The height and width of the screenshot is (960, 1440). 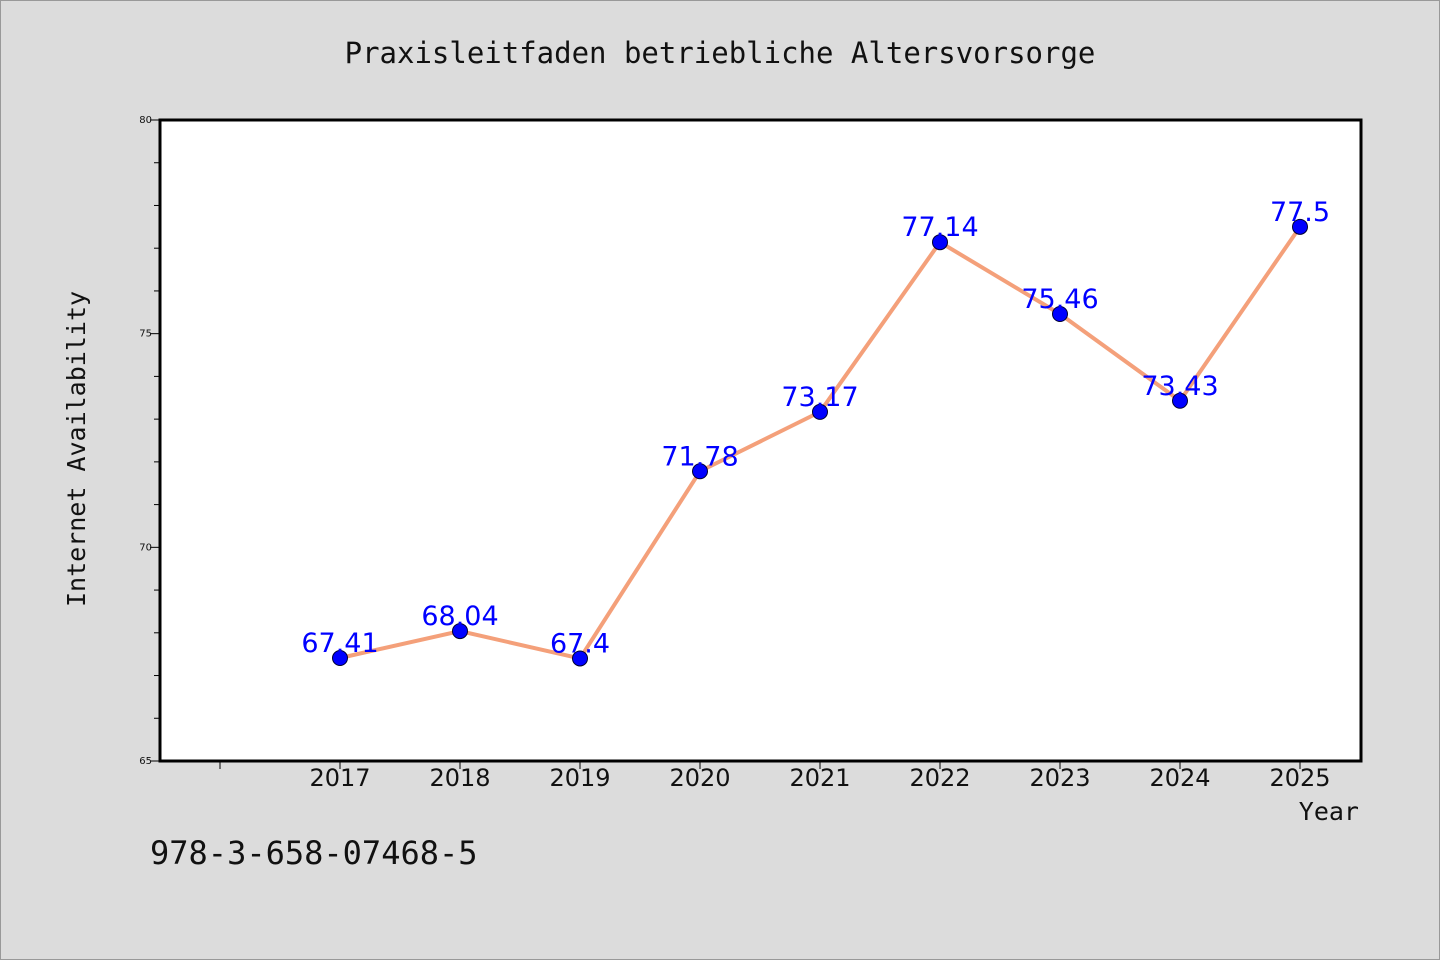 What do you see at coordinates (145, 761) in the screenshot?
I see `y-tick-label: 65` at bounding box center [145, 761].